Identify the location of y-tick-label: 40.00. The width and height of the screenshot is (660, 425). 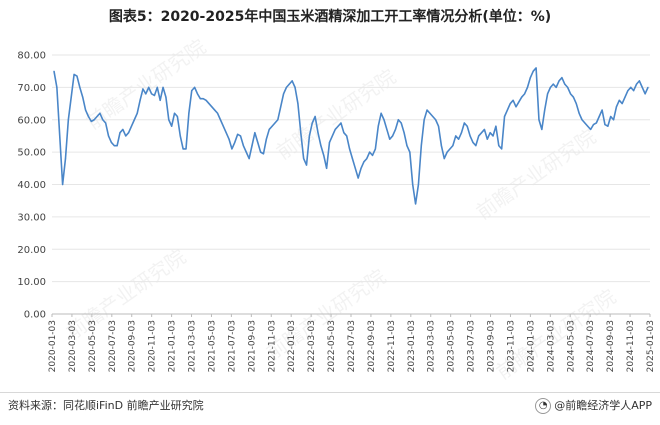
(31, 185).